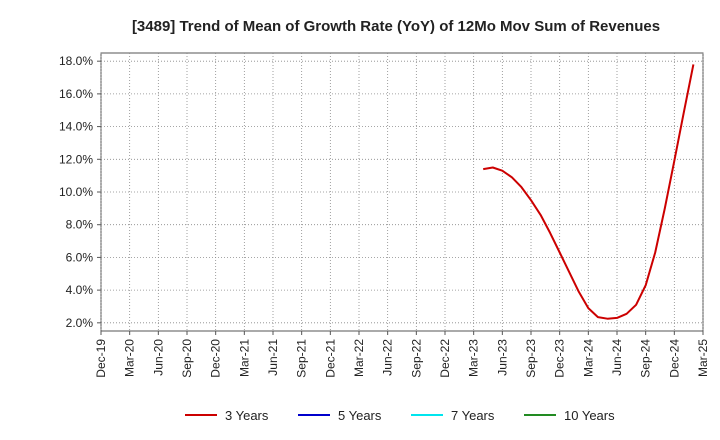 The width and height of the screenshot is (720, 440). Describe the element at coordinates (76, 159) in the screenshot. I see `y-tick-label: 12.0%` at that location.